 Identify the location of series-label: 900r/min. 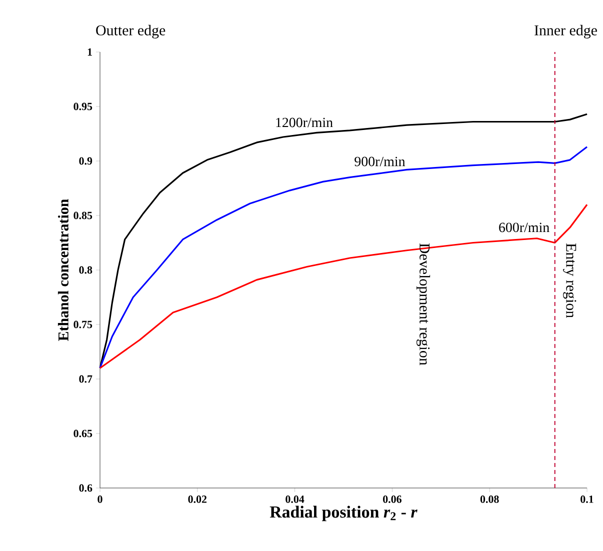
(380, 161).